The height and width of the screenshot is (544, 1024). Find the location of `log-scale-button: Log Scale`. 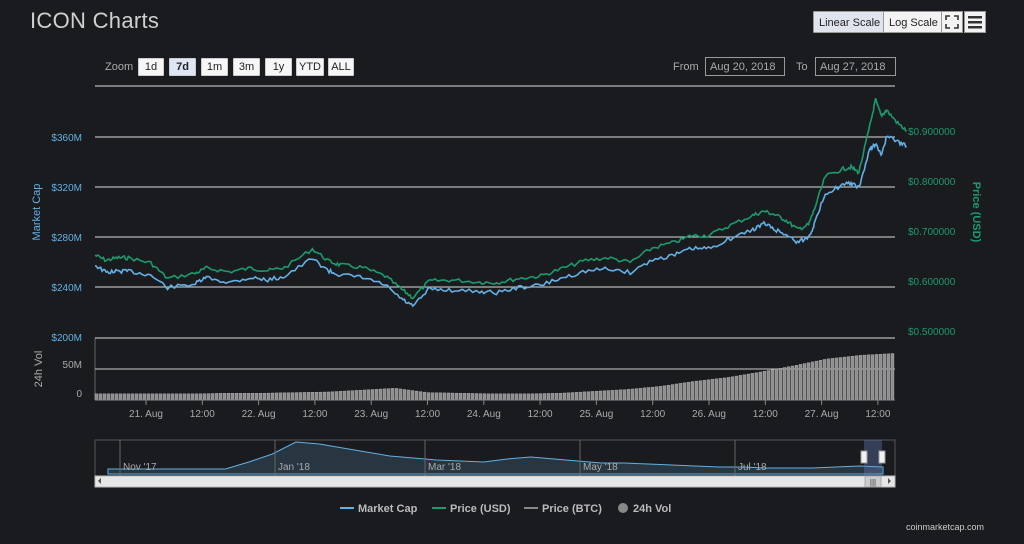

log-scale-button: Log Scale is located at coordinates (913, 22).